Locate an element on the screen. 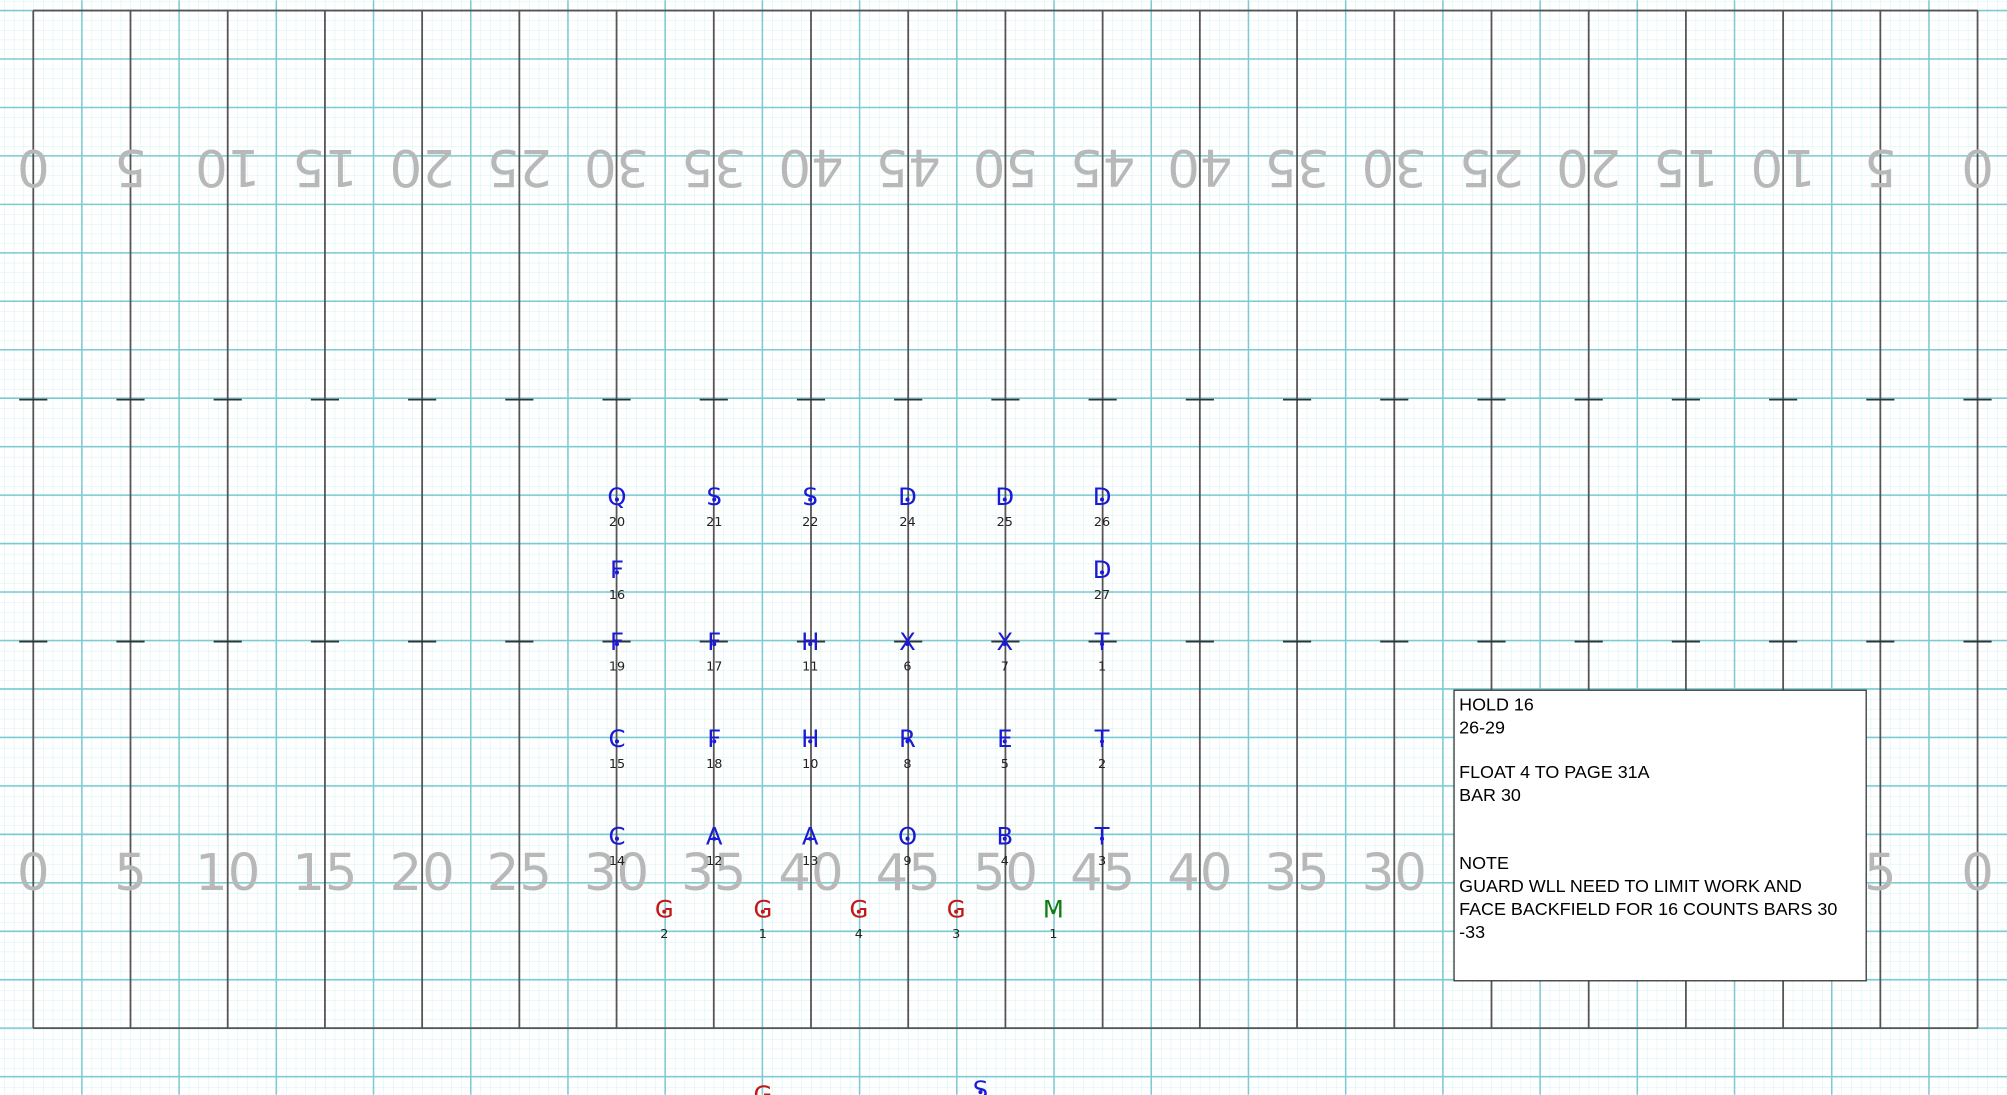  note-line: FLOAT 4 TO PAGE 31A is located at coordinates (1554, 772).